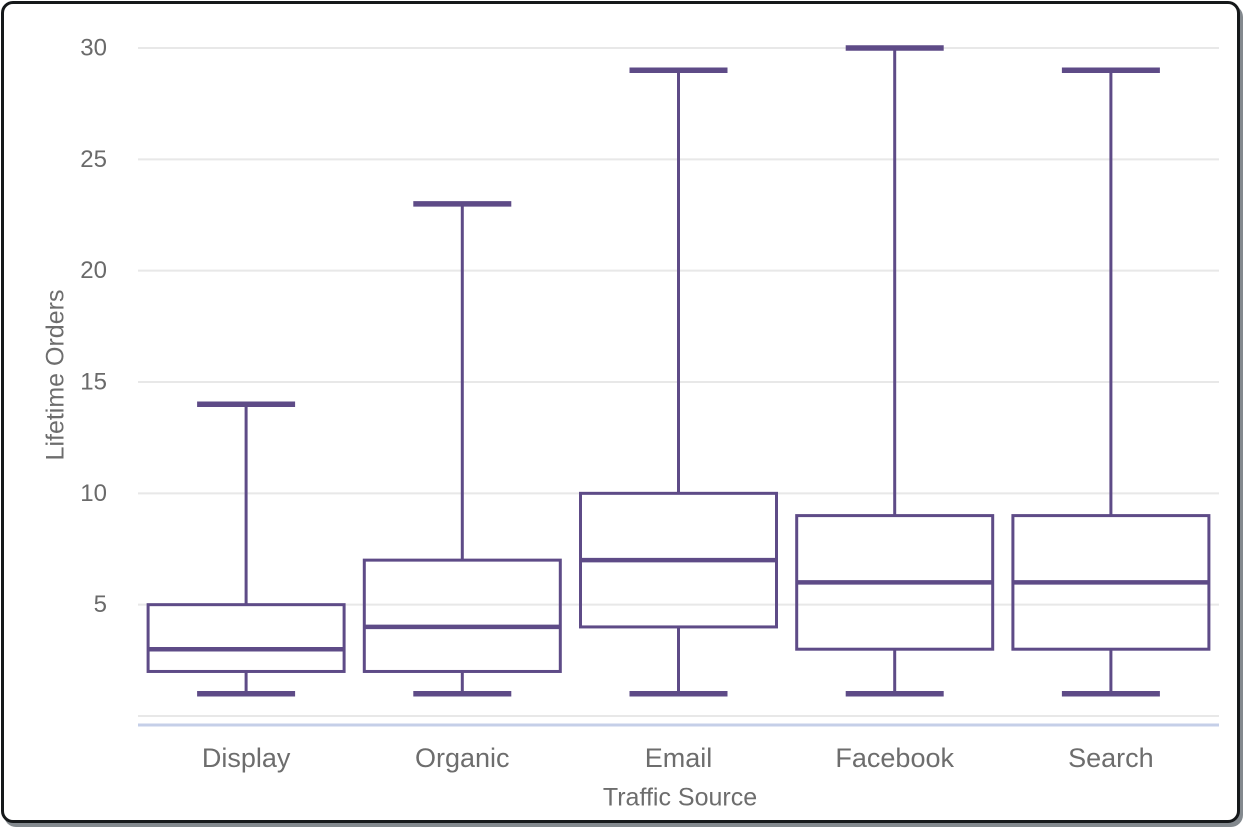  I want to click on y-tick-label: 30, so click(93, 48).